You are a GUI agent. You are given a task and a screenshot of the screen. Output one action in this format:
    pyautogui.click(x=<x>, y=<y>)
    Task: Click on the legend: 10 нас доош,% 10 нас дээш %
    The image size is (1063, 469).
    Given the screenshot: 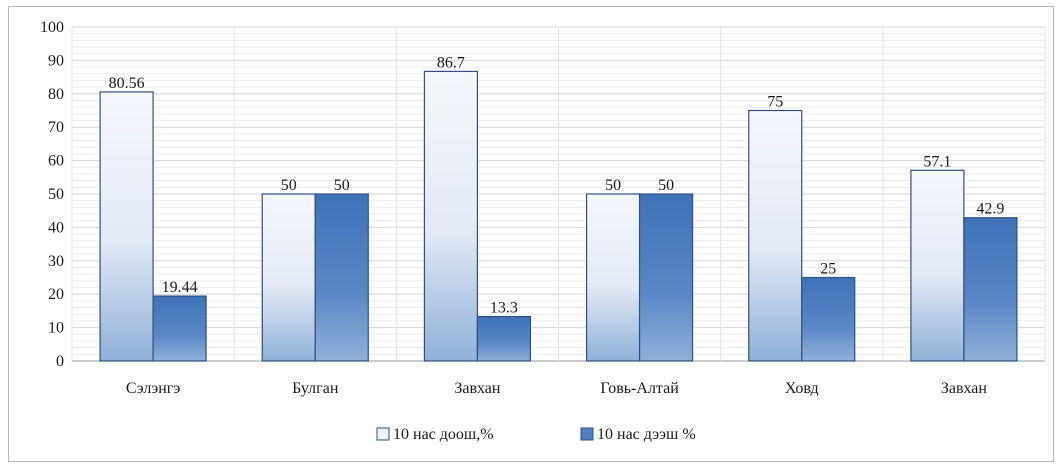 What is the action you would take?
    pyautogui.click(x=536, y=434)
    